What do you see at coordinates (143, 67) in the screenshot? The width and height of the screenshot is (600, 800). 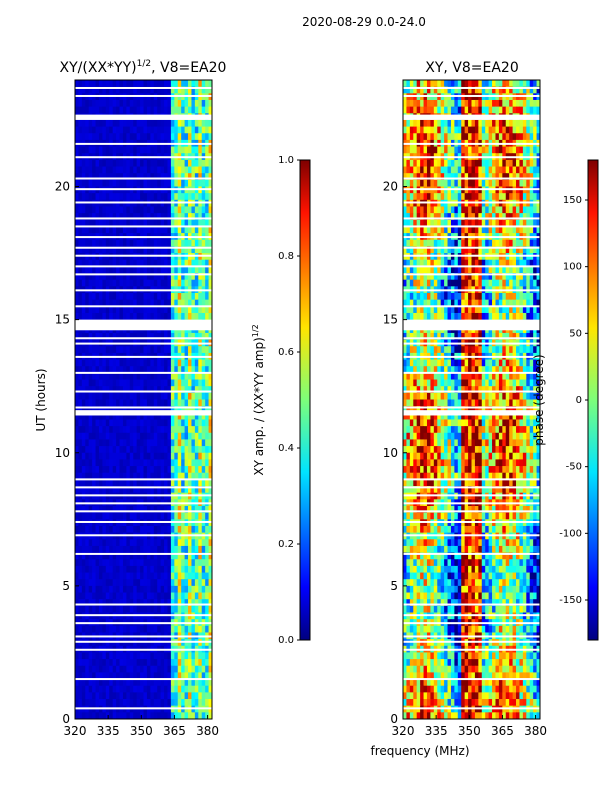 I see `left-panel-title: XY/(XX*YY)1/2, V8=EA20` at bounding box center [143, 67].